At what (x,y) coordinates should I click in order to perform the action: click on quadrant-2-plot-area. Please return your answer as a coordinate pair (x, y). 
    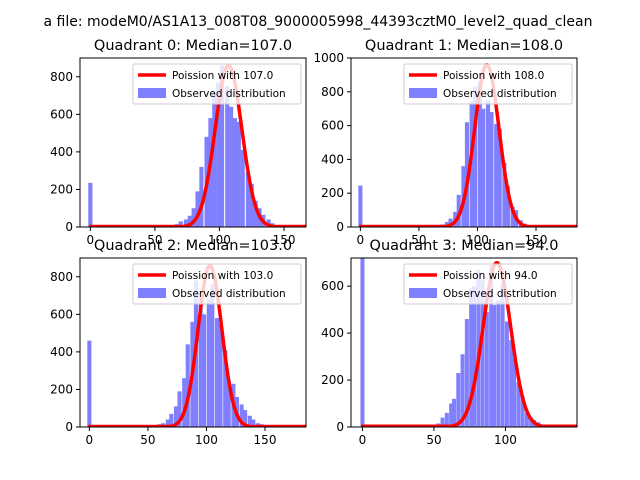
    Looking at the image, I should click on (196, 345).